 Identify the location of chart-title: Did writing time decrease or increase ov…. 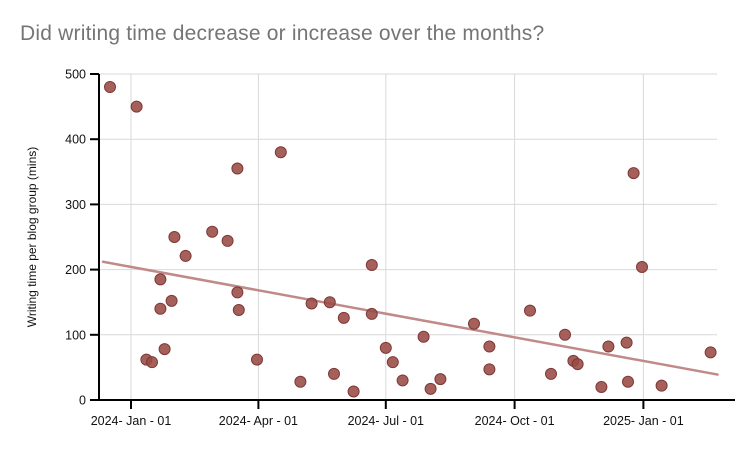
(282, 33).